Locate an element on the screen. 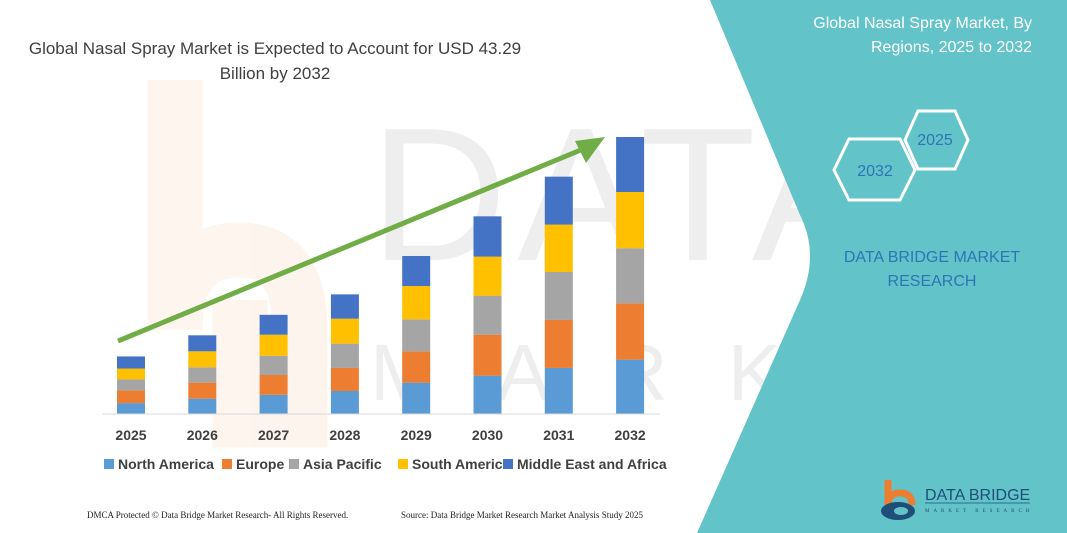 This screenshot has width=1067, height=533. bar-segment-2032-middle-east-and-africa is located at coordinates (630, 165).